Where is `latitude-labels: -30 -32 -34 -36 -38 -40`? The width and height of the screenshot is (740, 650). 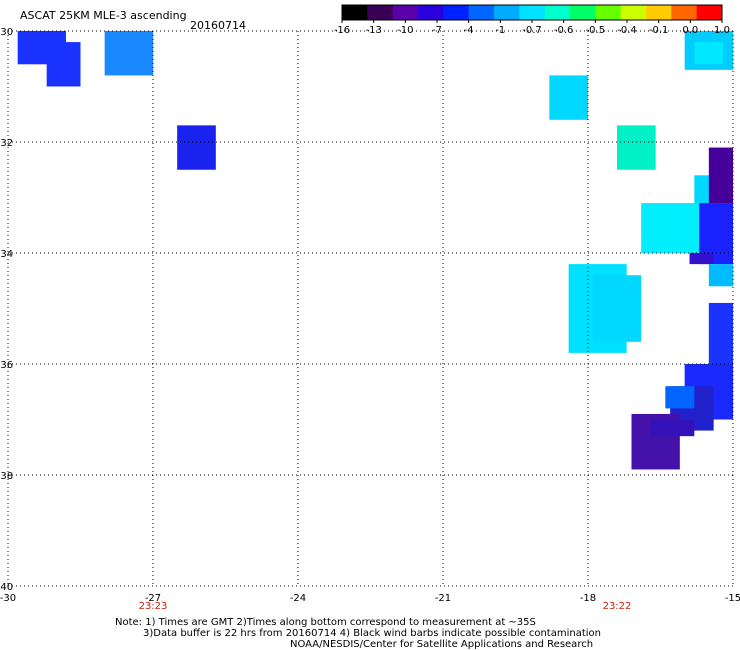
latitude-labels: -30 -32 -34 -36 -38 -40 is located at coordinates (6, 310).